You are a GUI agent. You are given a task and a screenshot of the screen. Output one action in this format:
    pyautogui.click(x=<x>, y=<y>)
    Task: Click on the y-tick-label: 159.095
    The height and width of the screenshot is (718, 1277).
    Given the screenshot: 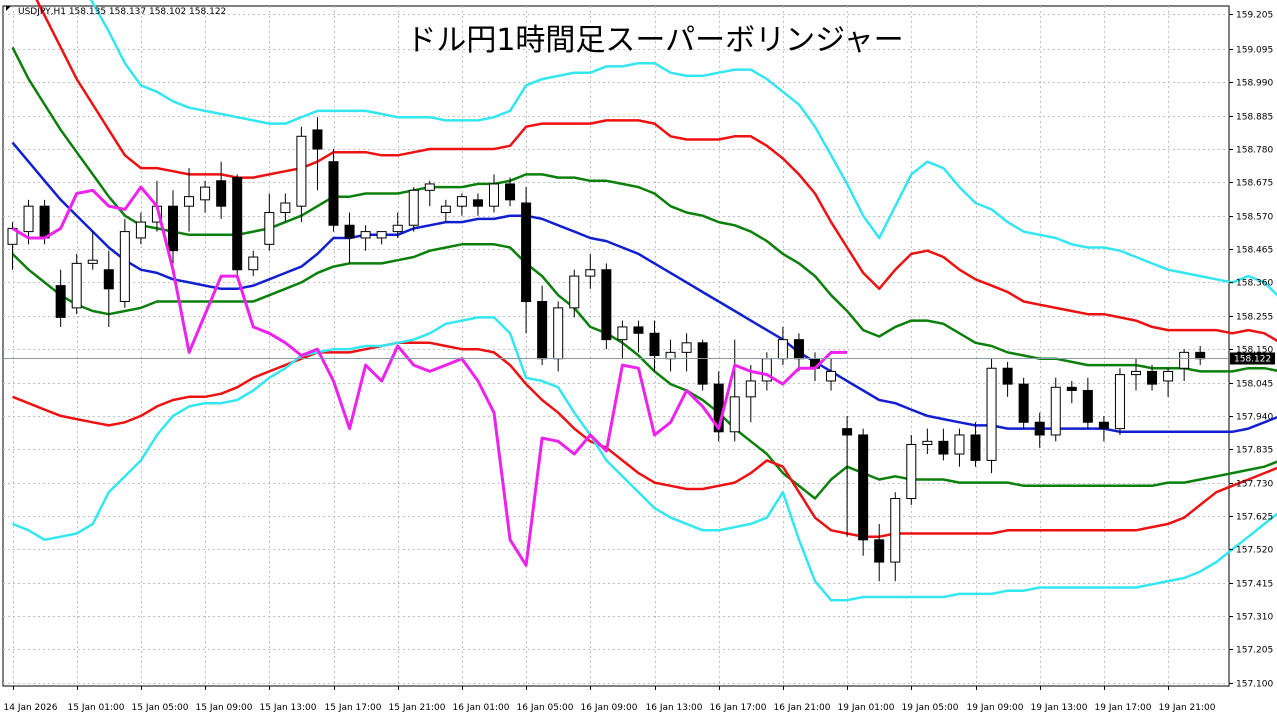 What is the action you would take?
    pyautogui.click(x=1254, y=51)
    